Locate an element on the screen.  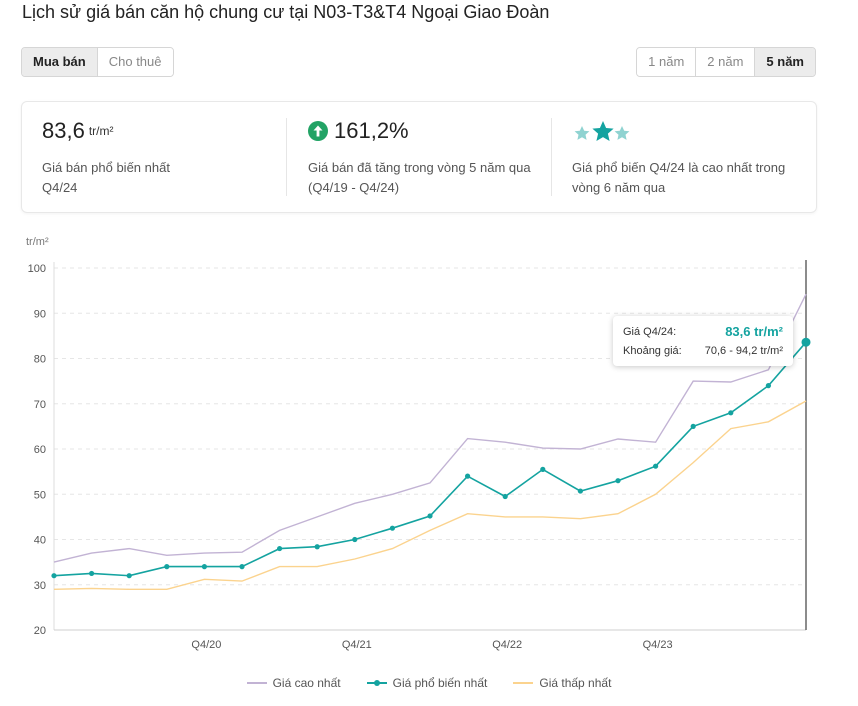
time-range-toggle: 1 năm 2 năm 5 năm is located at coordinates (726, 62).